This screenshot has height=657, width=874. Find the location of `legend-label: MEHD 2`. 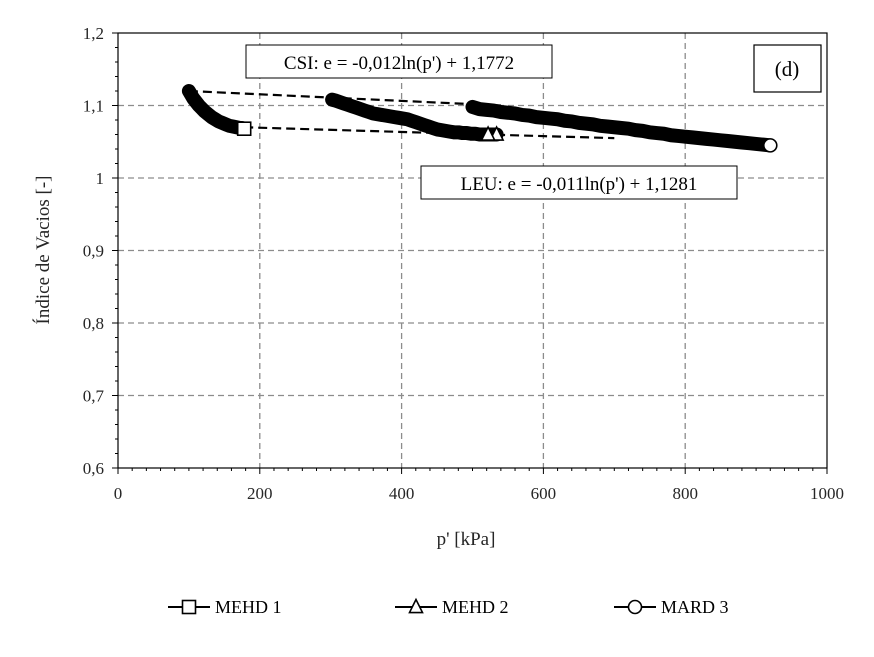

legend-label: MEHD 2 is located at coordinates (475, 607).